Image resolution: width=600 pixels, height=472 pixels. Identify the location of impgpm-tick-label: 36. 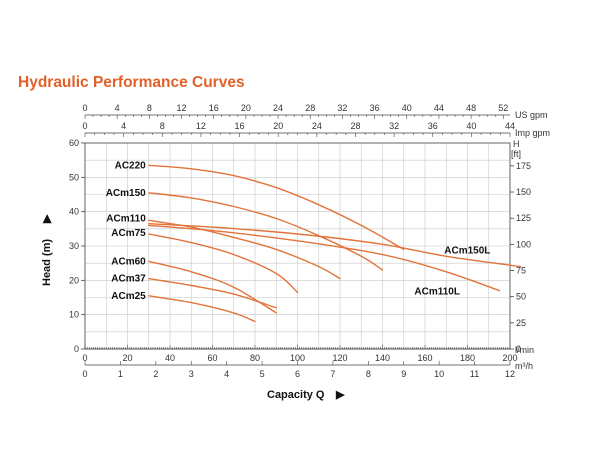
(433, 126).